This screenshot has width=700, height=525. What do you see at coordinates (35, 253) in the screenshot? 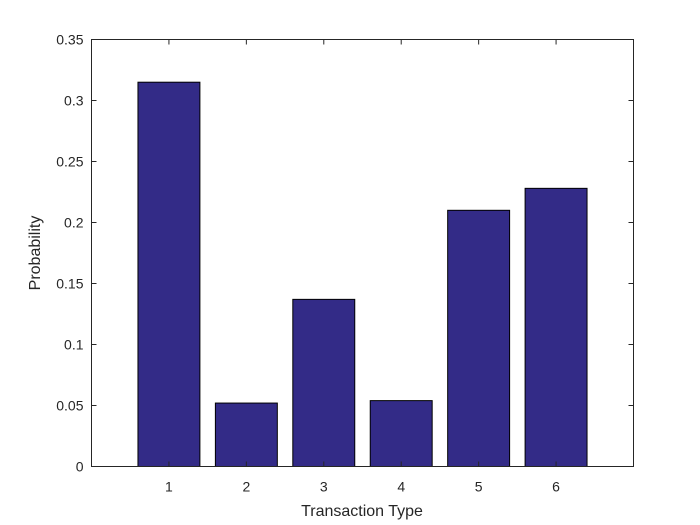
I see `y-axis-label: Probability` at bounding box center [35, 253].